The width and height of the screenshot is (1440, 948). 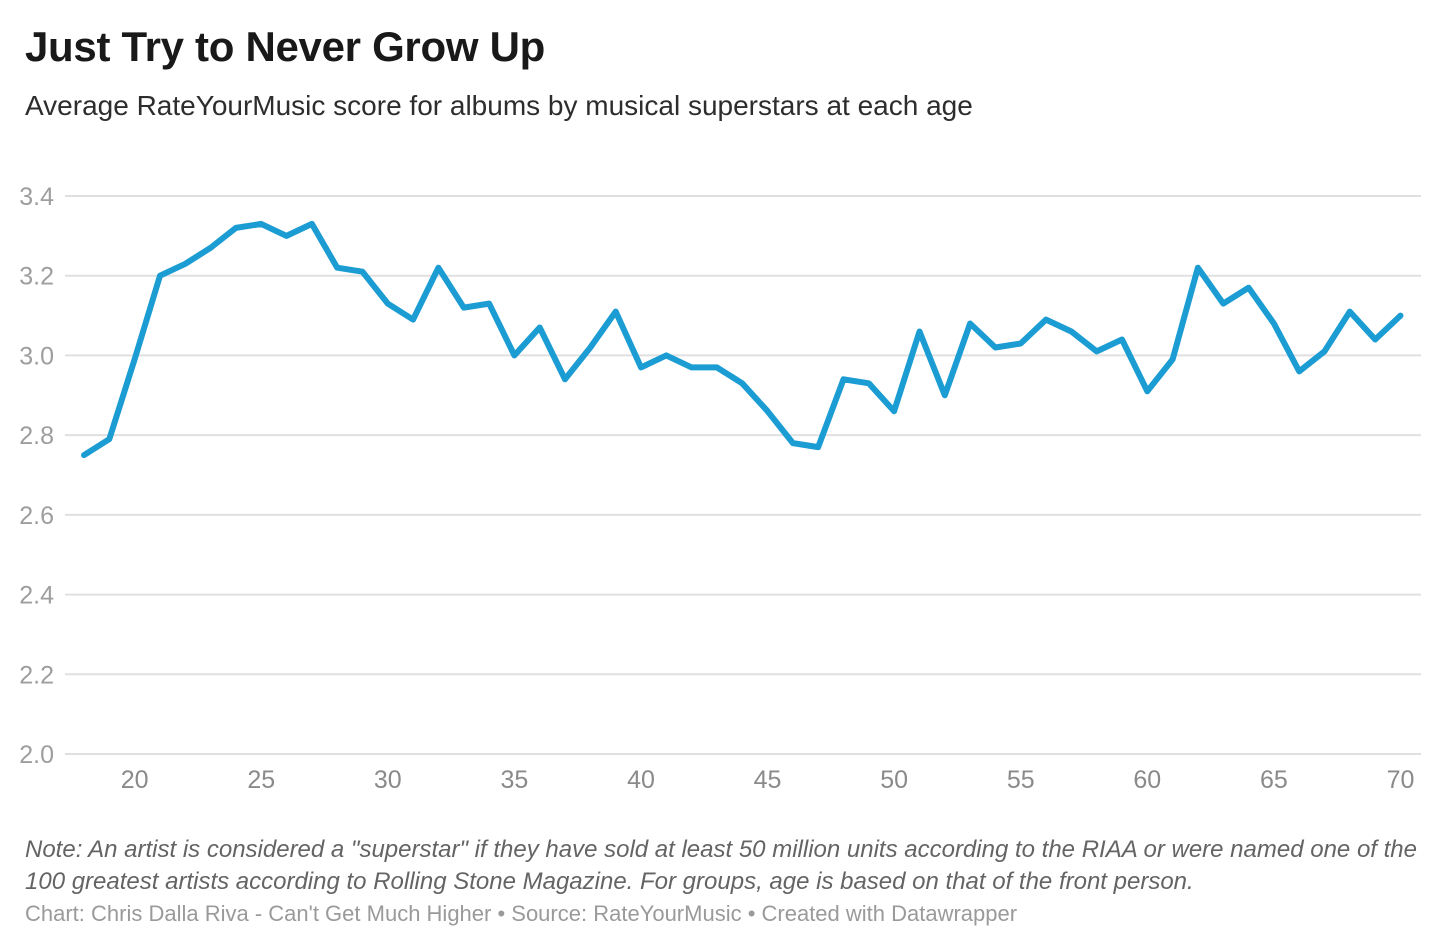 I want to click on y-axis-tick-label: 2.8, so click(x=36, y=436).